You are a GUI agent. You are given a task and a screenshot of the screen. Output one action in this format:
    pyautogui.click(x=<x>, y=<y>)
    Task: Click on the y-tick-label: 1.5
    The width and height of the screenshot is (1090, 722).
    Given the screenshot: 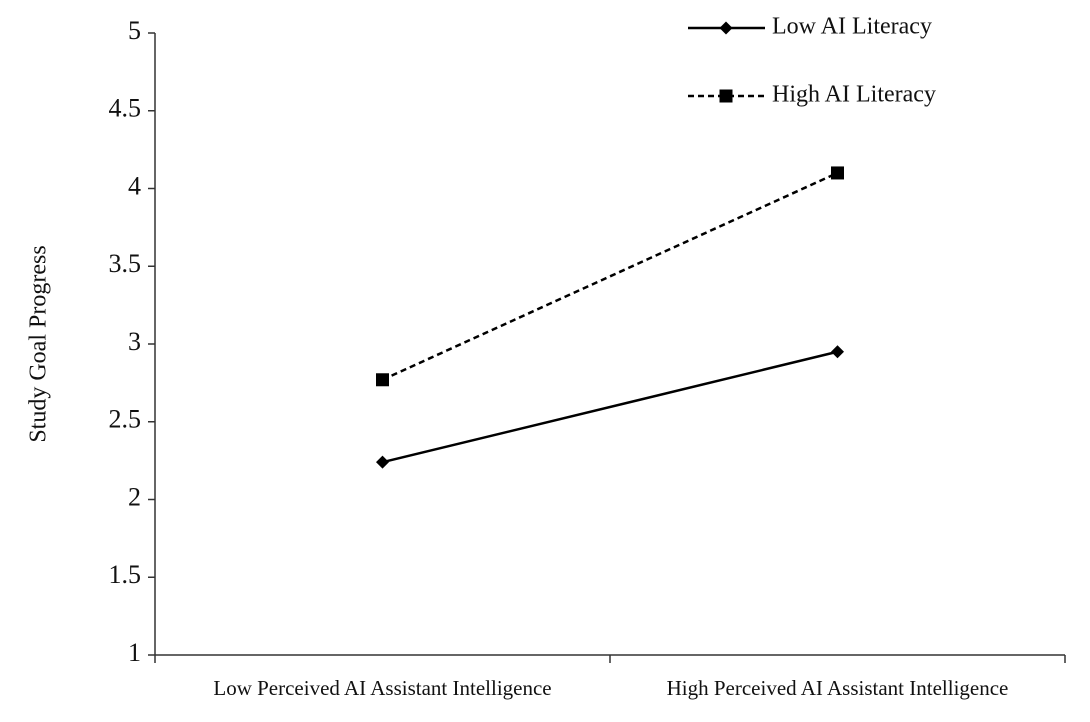 What is the action you would take?
    pyautogui.click(x=125, y=574)
    